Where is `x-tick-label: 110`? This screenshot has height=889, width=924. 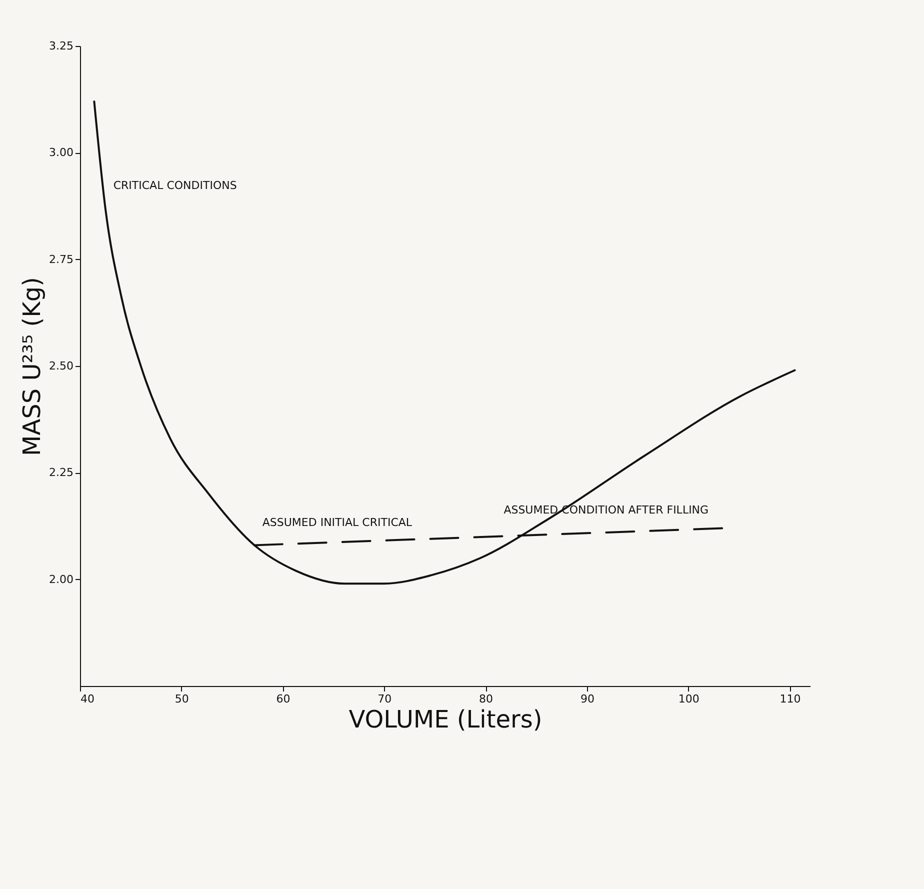
x-tick-label: 110 is located at coordinates (790, 699).